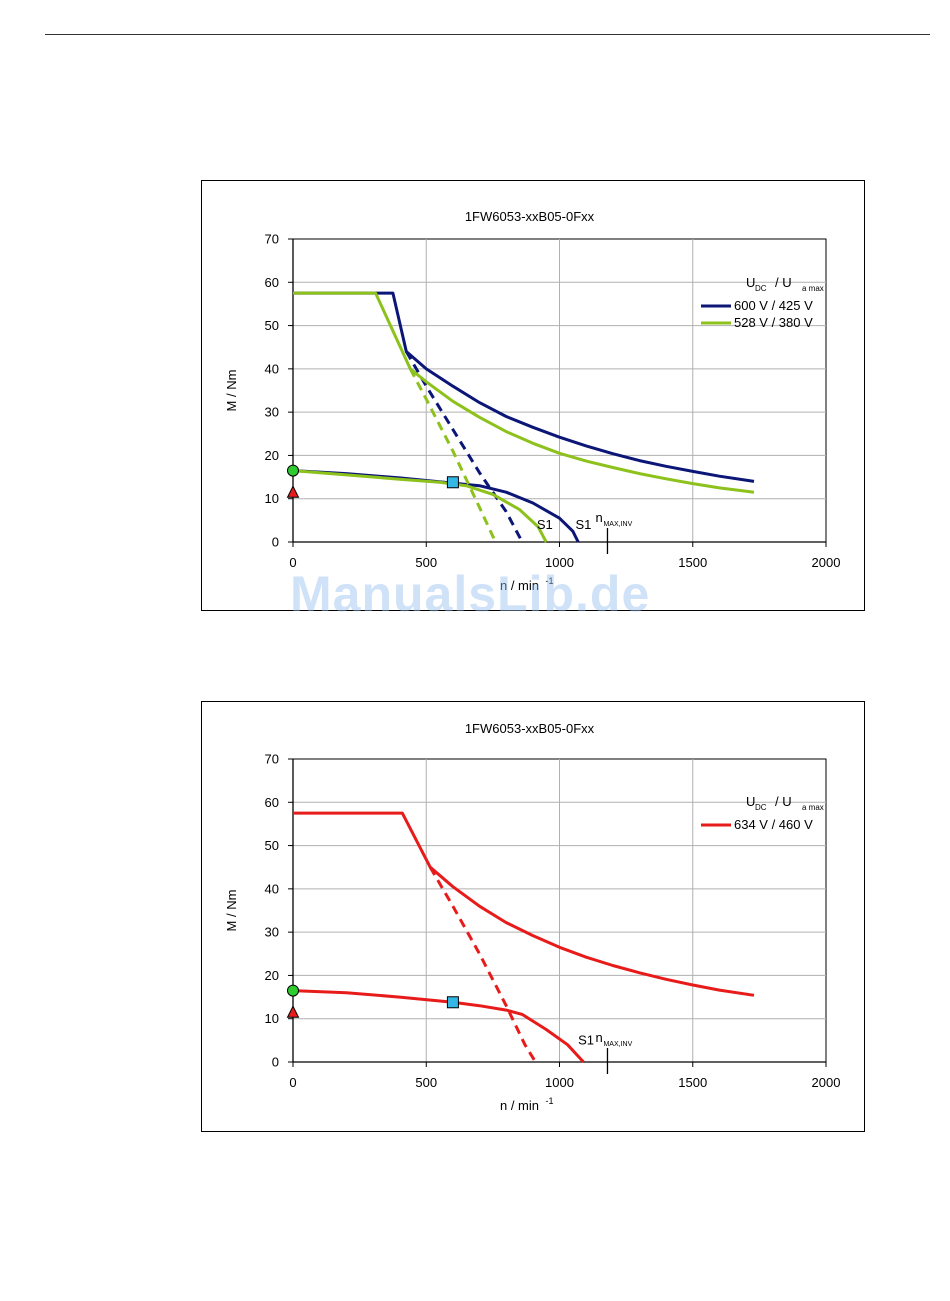 This screenshot has width=950, height=1301. What do you see at coordinates (773, 322) in the screenshot?
I see `legend-entry: 528 V / 380 V` at bounding box center [773, 322].